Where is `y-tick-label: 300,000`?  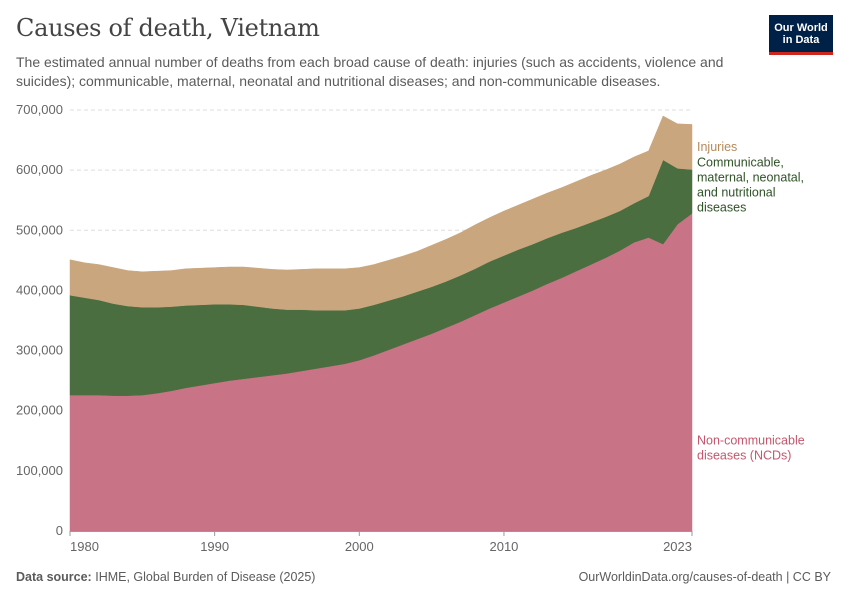 y-tick-label: 300,000 is located at coordinates (39, 350).